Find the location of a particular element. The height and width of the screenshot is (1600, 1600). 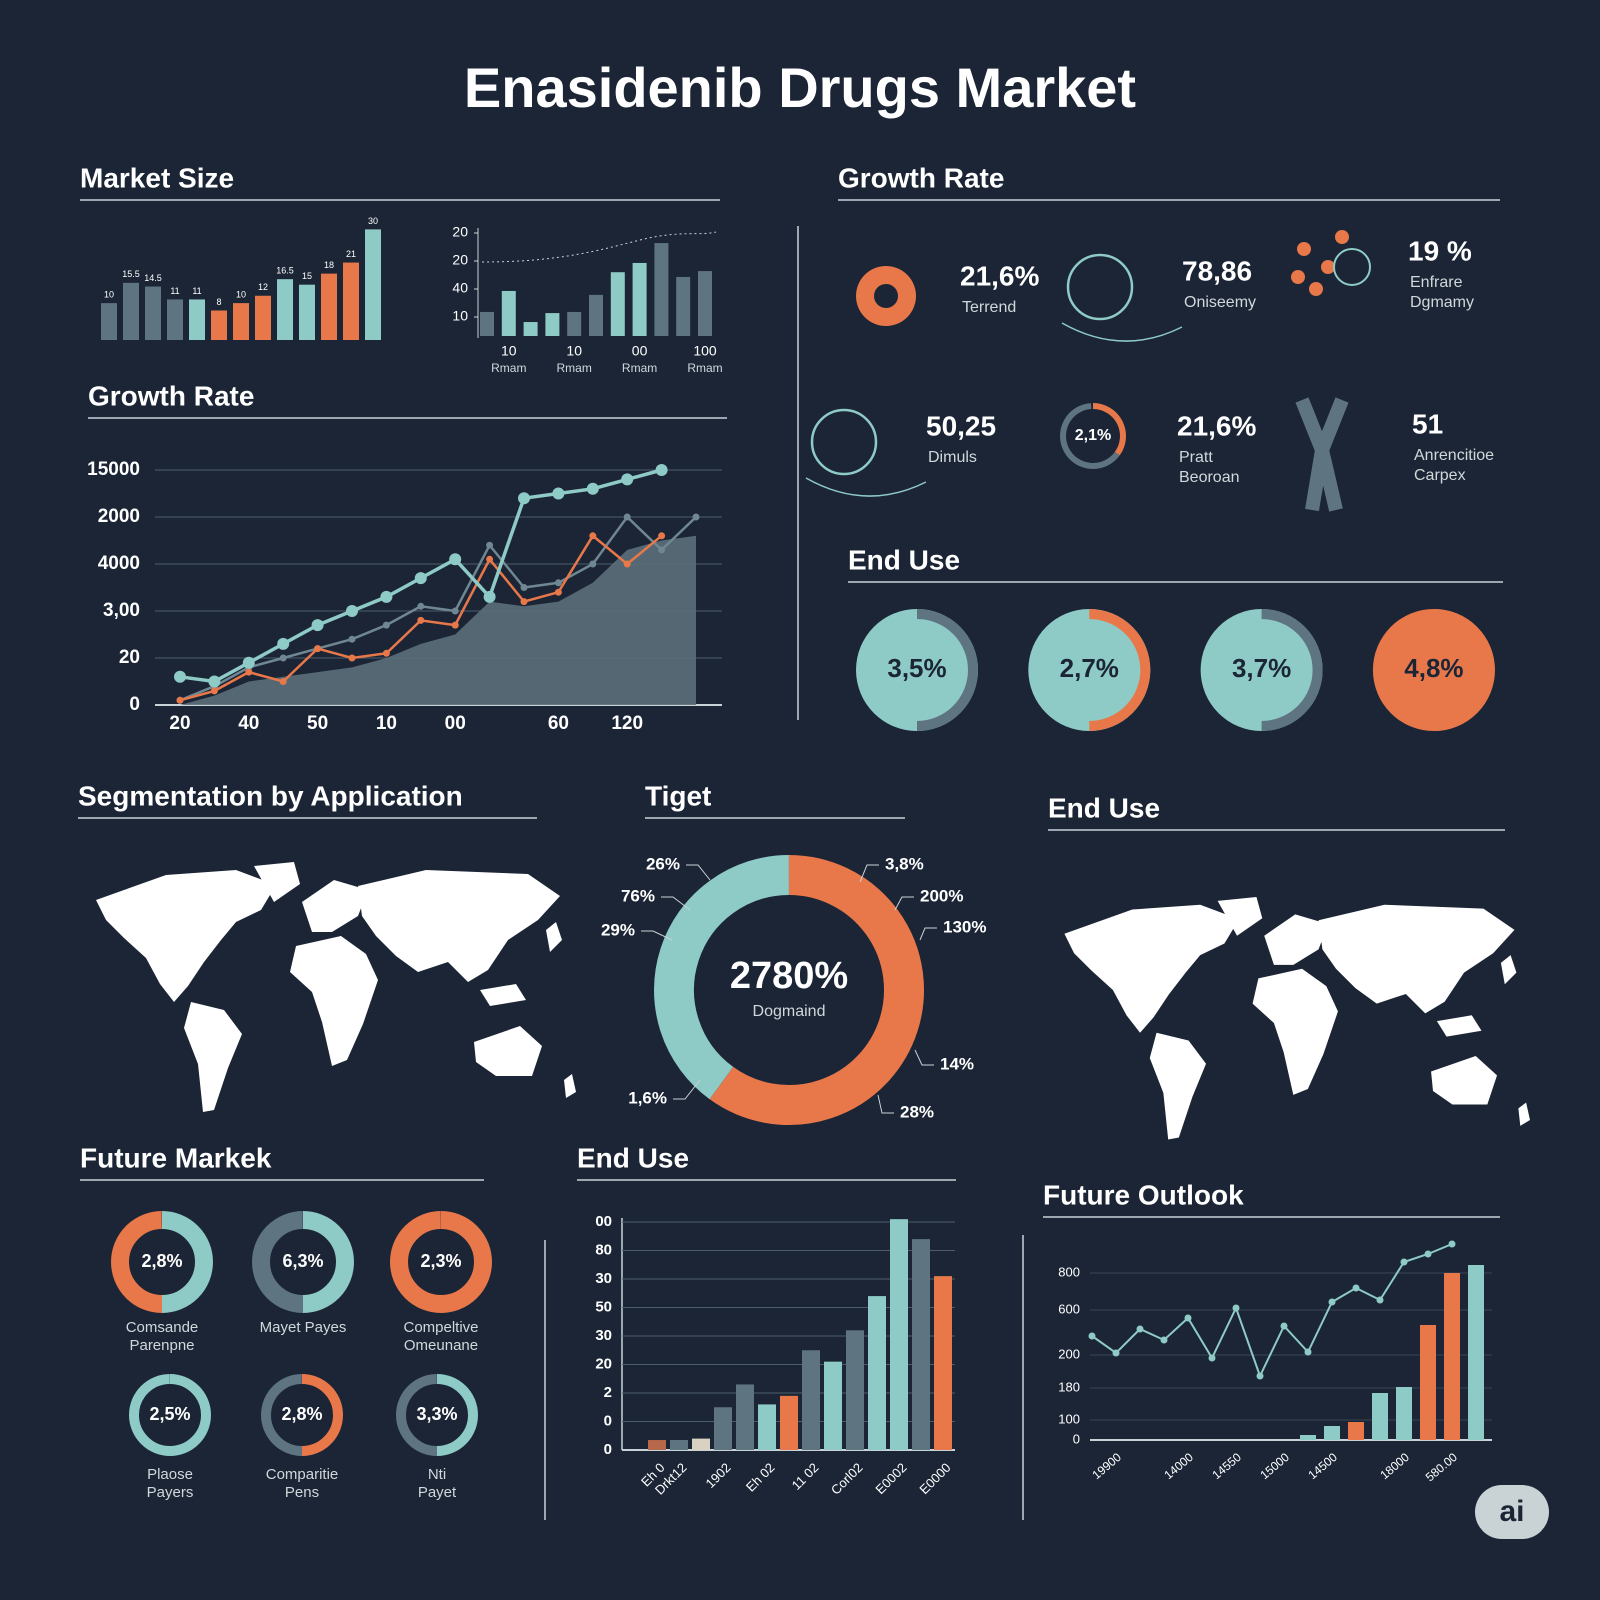

y-tick-label: 20 is located at coordinates (460, 232).